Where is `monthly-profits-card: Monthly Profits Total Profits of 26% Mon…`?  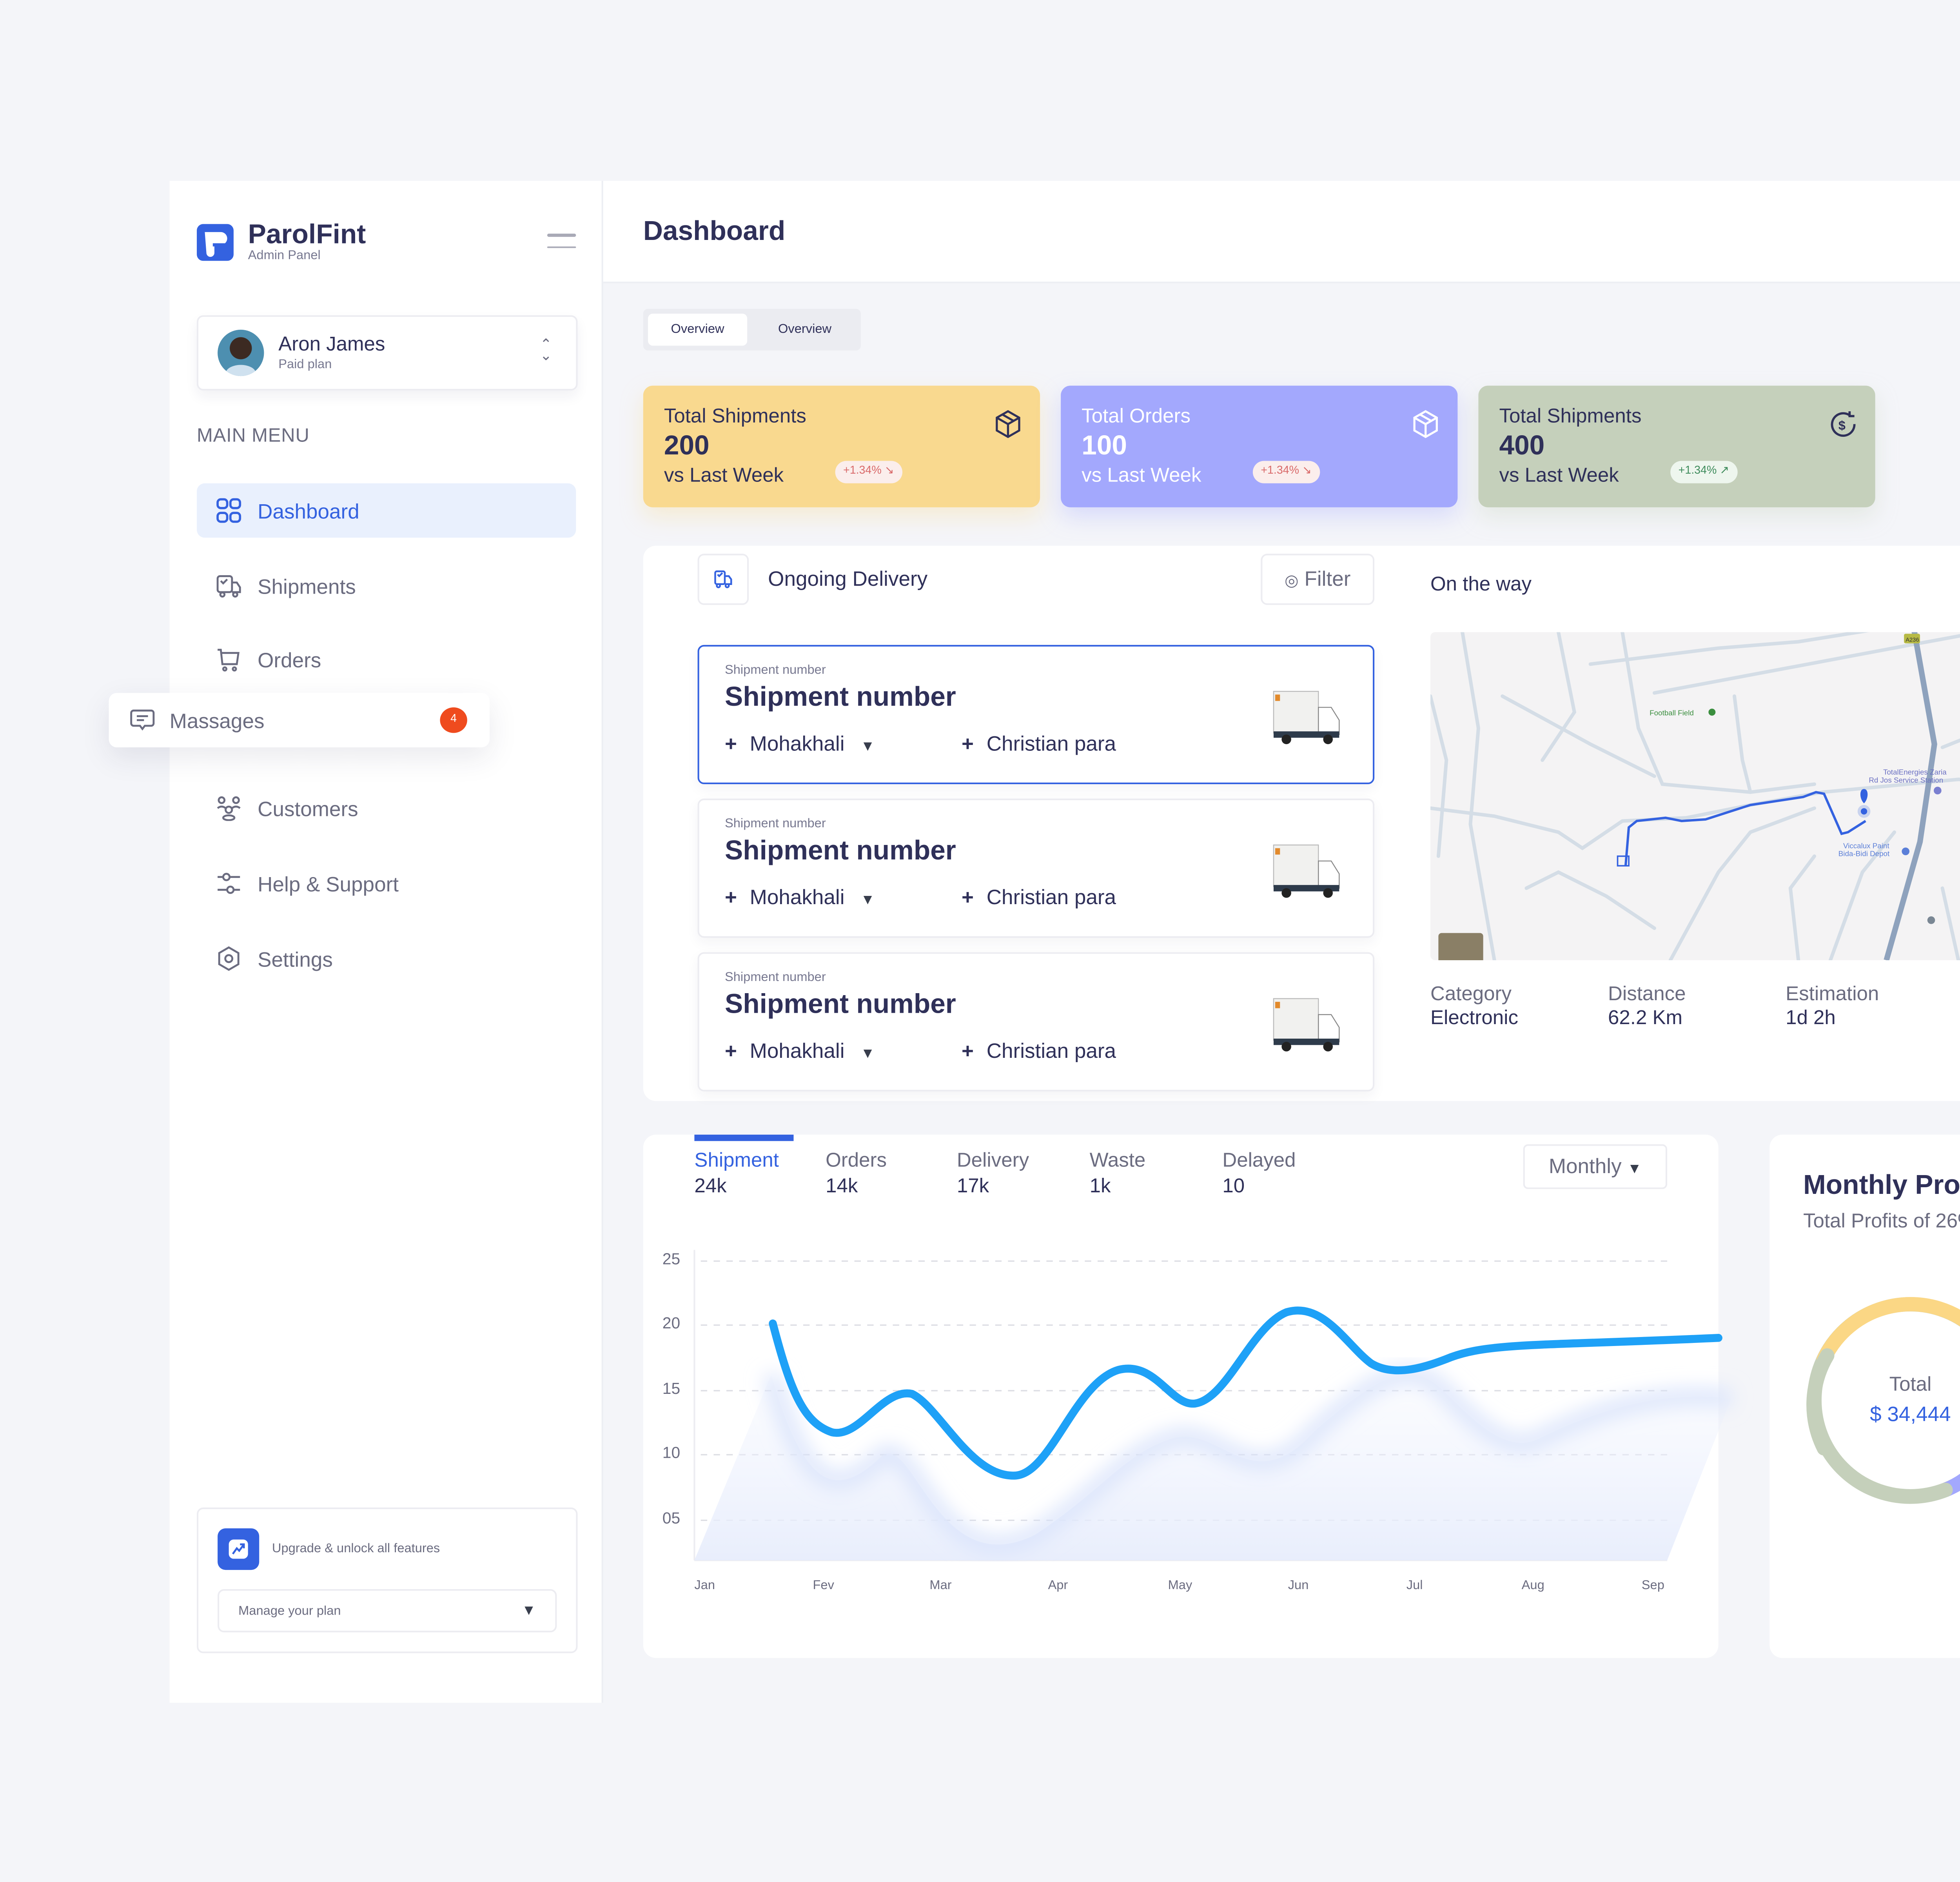 monthly-profits-card: Monthly Profits Total Profits of 26% Mon… is located at coordinates (1864, 1396).